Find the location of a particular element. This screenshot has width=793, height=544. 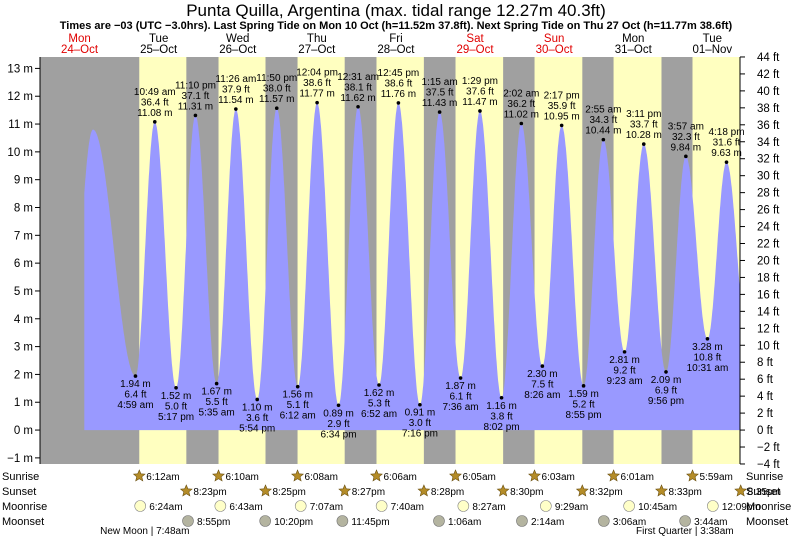

tide-extreme-label: 11.02 m is located at coordinates (521, 114).